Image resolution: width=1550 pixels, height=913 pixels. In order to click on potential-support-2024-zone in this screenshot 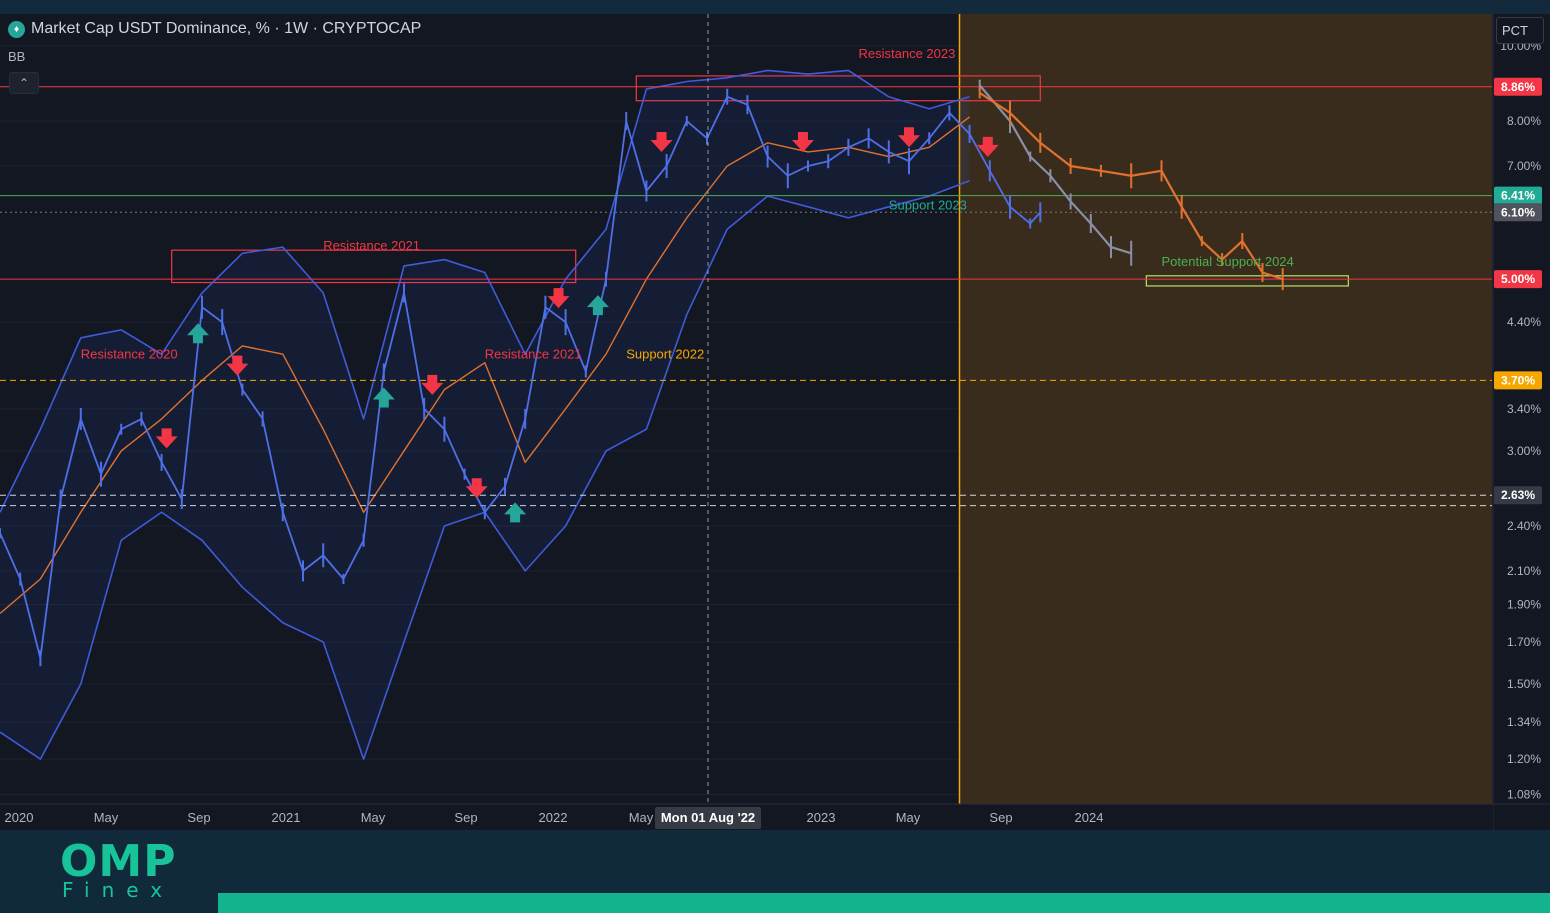, I will do `click(1247, 281)`.